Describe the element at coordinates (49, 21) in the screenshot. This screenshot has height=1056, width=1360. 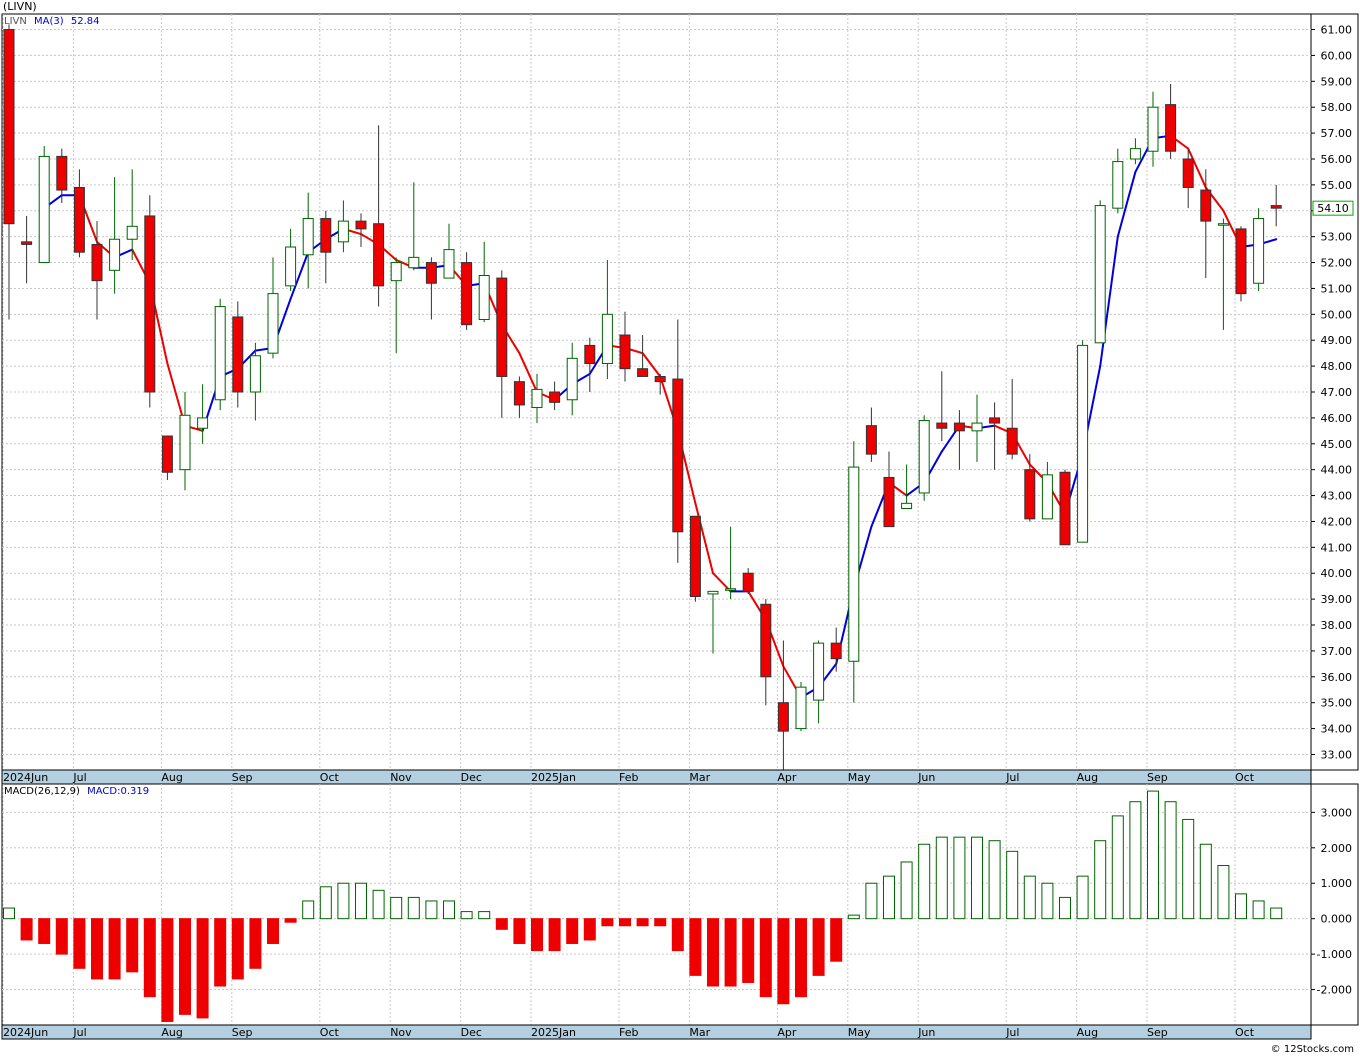
I see `legend-ma-label: MA(3)` at that location.